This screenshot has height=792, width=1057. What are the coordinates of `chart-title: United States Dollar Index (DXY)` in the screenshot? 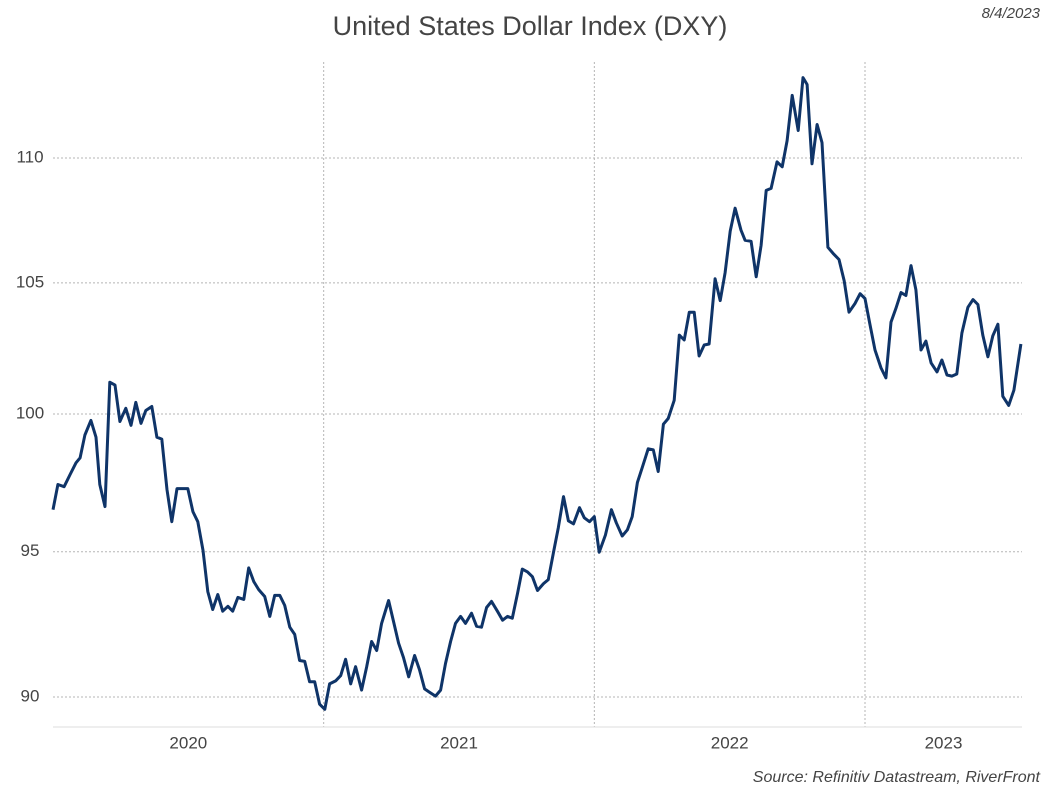 It's located at (530, 26).